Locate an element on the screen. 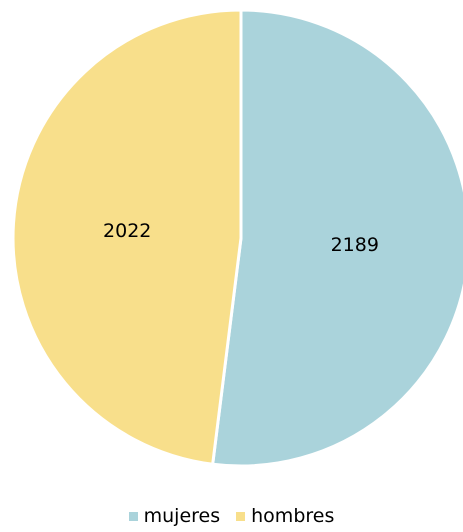 The image size is (463, 532). legend-label-hombres: hombres is located at coordinates (293, 516).